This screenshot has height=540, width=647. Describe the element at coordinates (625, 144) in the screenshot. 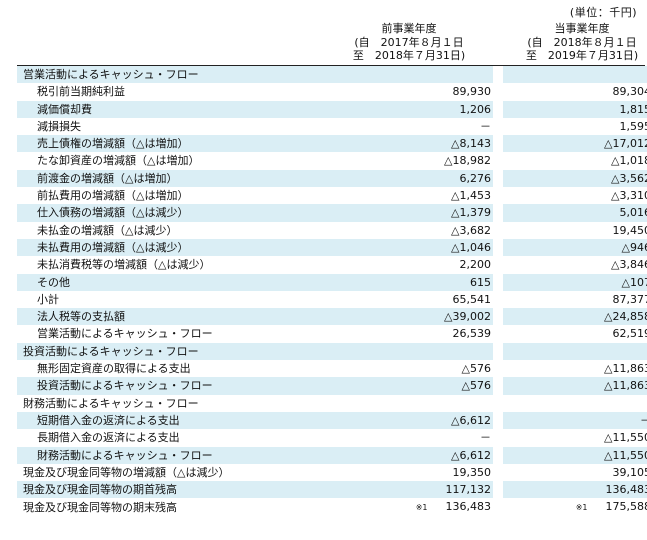

I see `curr-year-amount: △17,012` at that location.